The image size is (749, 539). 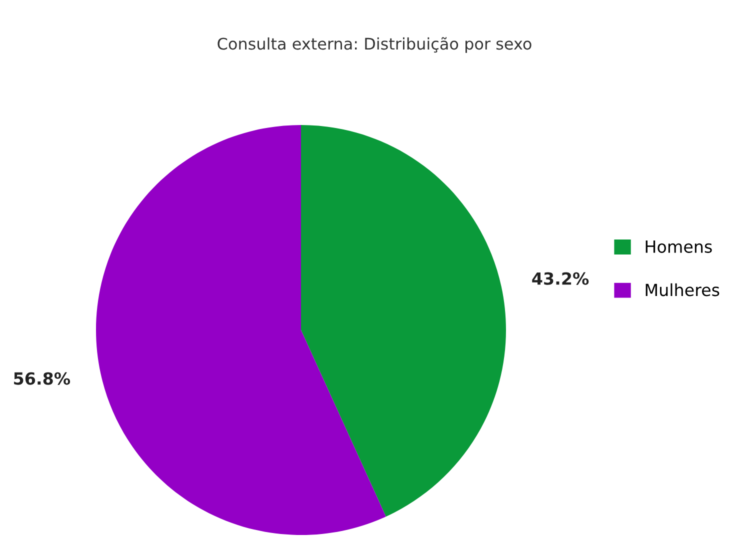 What do you see at coordinates (679, 246) in the screenshot?
I see `legend-label: Homens` at bounding box center [679, 246].